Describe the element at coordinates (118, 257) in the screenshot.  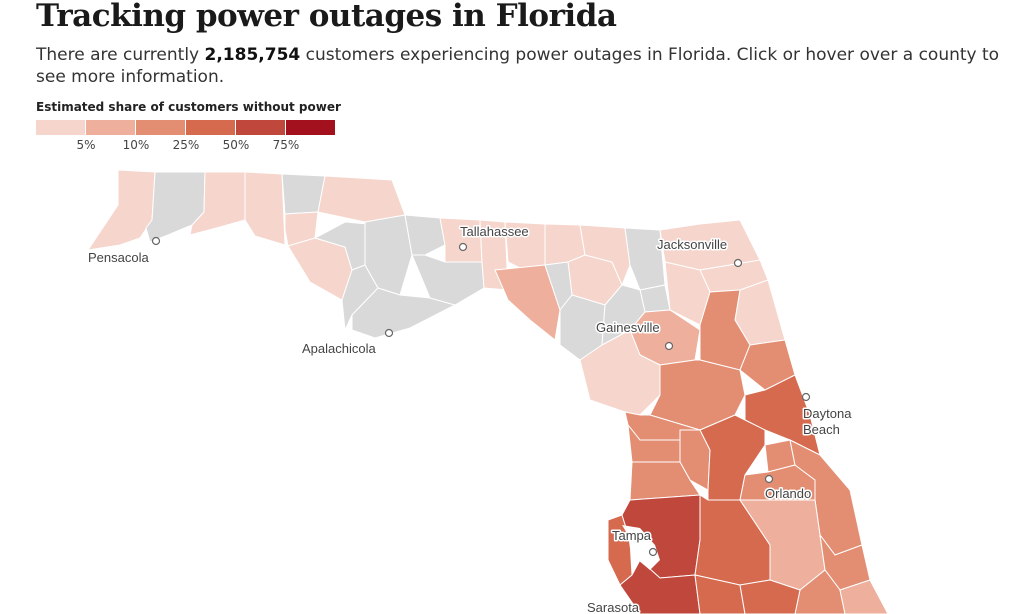
I see `city-pensacola-label: Pensacola` at that location.